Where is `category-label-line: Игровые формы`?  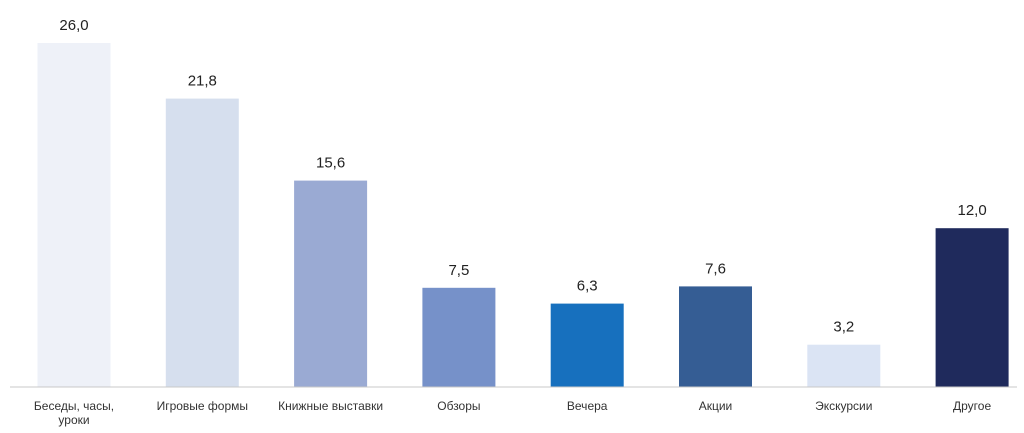
category-label-line: Игровые формы is located at coordinates (202, 406).